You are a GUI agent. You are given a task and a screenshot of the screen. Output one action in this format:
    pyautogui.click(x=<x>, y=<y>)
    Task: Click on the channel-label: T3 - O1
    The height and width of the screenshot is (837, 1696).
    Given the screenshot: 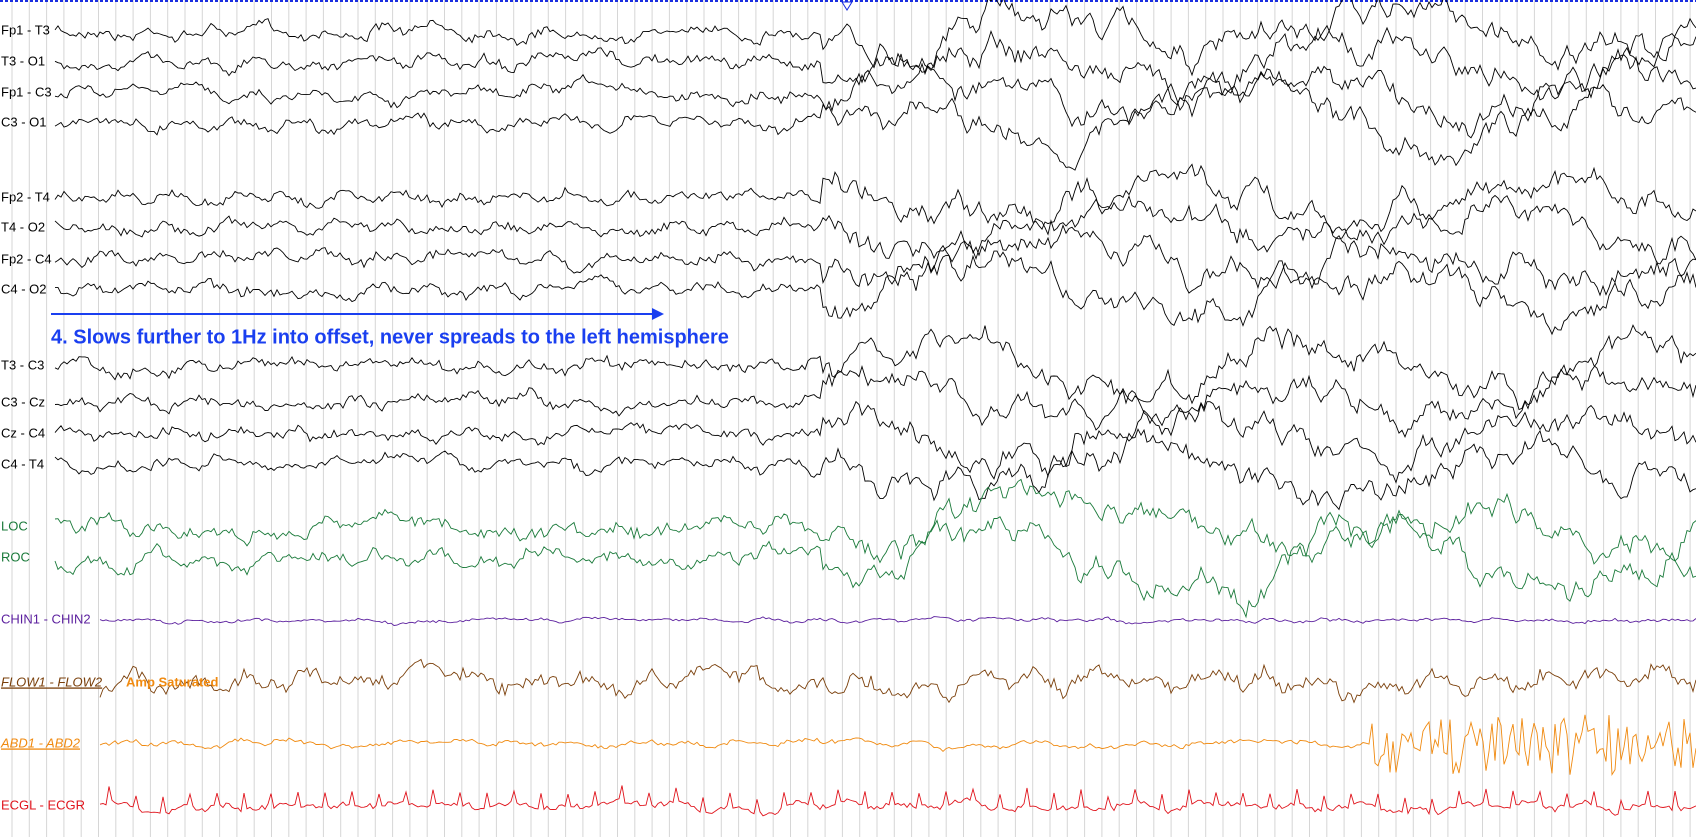 What is the action you would take?
    pyautogui.click(x=23, y=60)
    